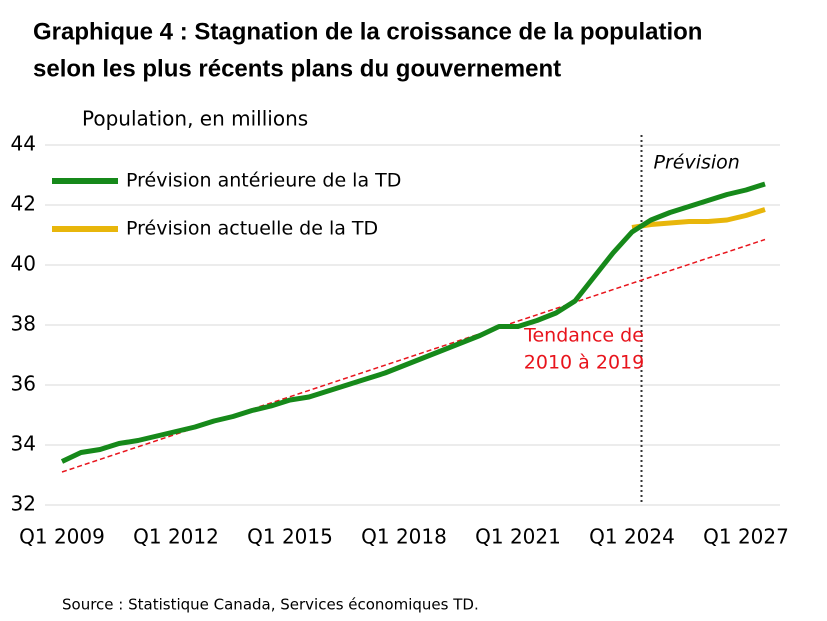 Image resolution: width=827 pixels, height=621 pixels. I want to click on x-tick-label: Q1 2009, so click(62, 537).